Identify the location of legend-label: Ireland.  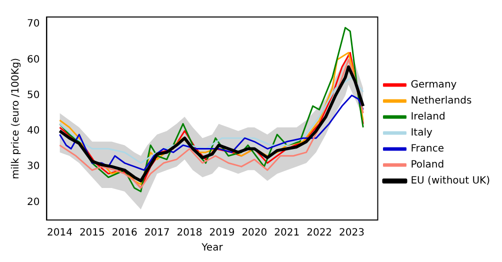
(428, 117).